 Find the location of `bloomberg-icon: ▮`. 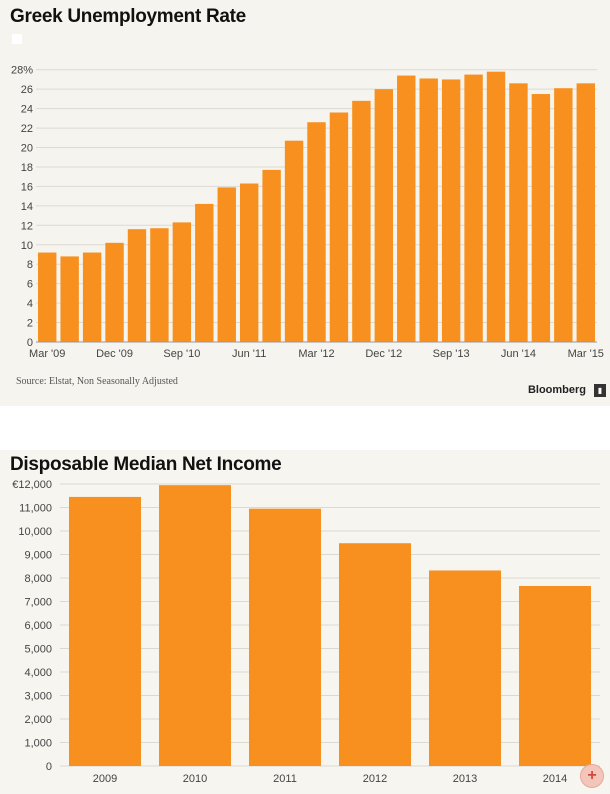

bloomberg-icon: ▮ is located at coordinates (600, 390).